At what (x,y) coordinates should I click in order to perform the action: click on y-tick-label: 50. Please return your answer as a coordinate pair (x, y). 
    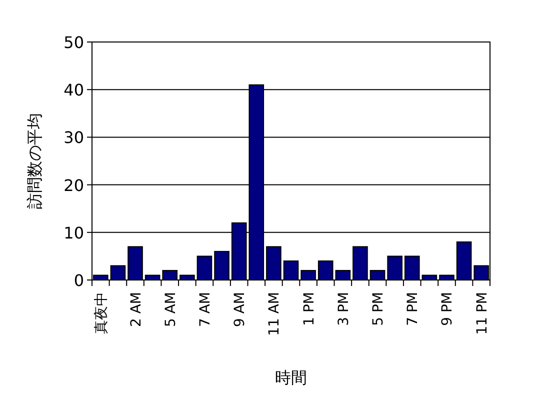
    Looking at the image, I should click on (74, 42).